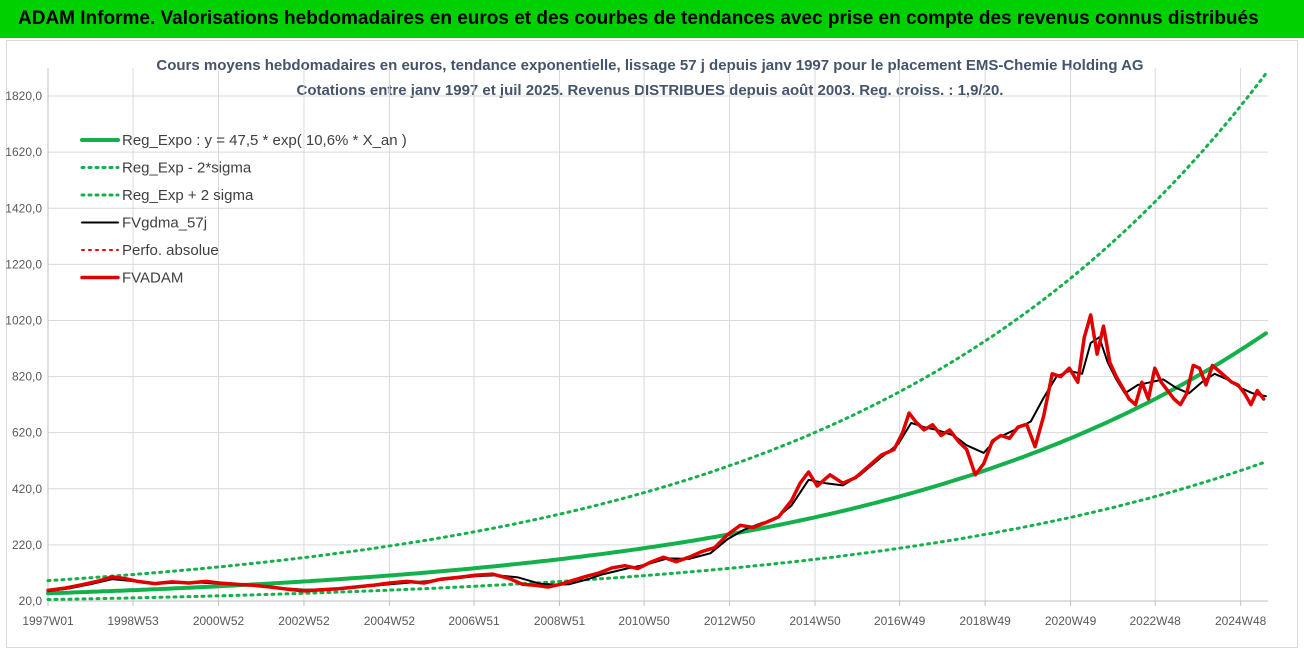 This screenshot has width=1304, height=652. I want to click on x-tick-label: 2016W49, so click(900, 621).